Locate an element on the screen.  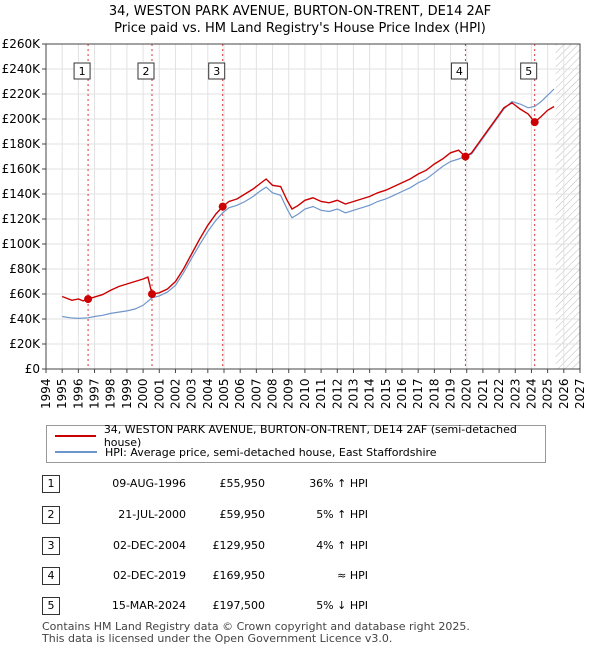
y-tick-label: £220K is located at coordinates (22, 94).